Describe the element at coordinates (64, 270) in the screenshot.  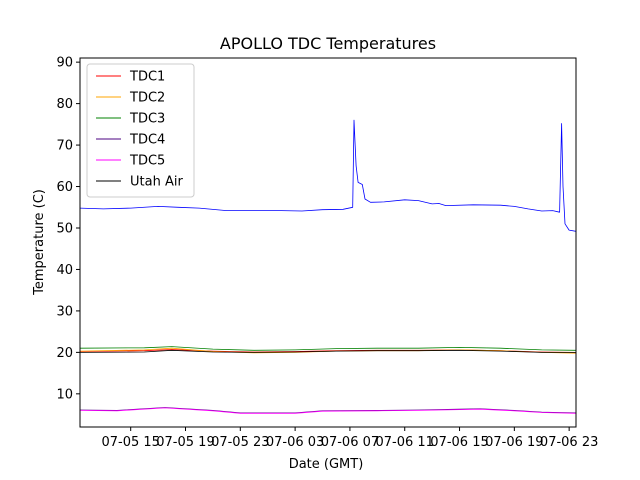
I see `y-tick-label: 40` at that location.